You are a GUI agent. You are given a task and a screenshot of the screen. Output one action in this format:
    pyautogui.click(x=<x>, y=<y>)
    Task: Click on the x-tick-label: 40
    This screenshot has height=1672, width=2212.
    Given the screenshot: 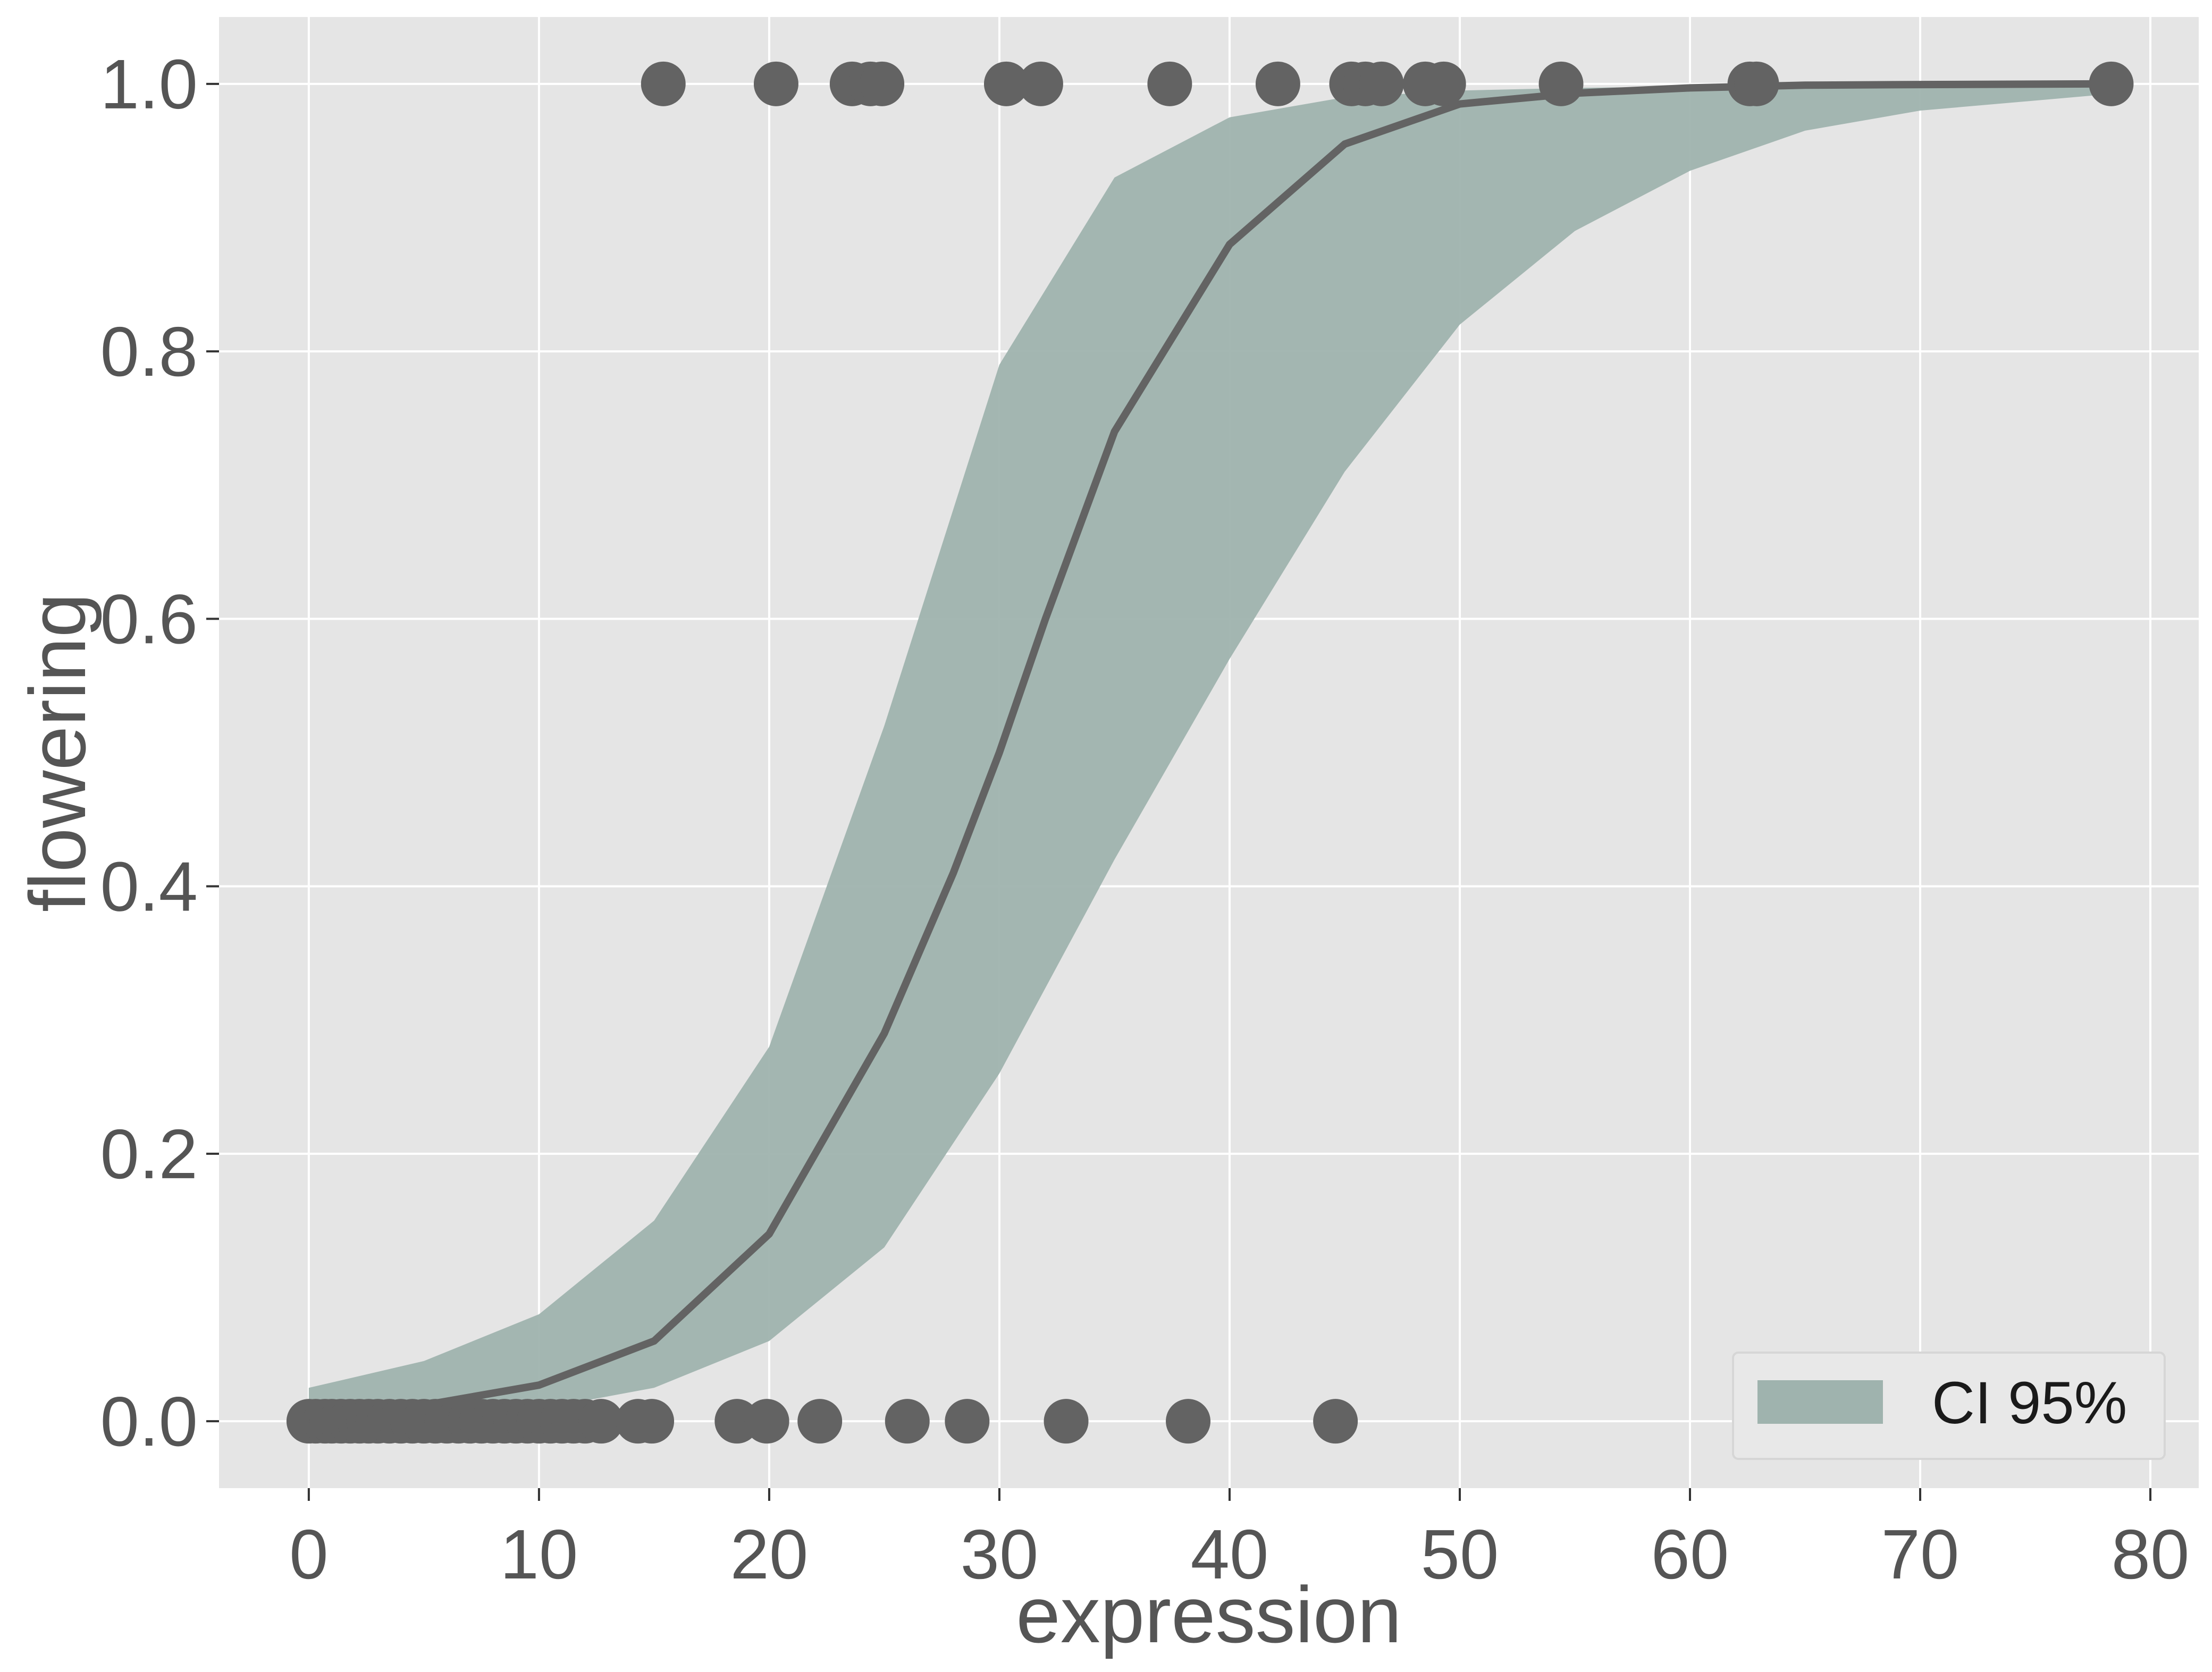 What is the action you would take?
    pyautogui.click(x=1230, y=1554)
    